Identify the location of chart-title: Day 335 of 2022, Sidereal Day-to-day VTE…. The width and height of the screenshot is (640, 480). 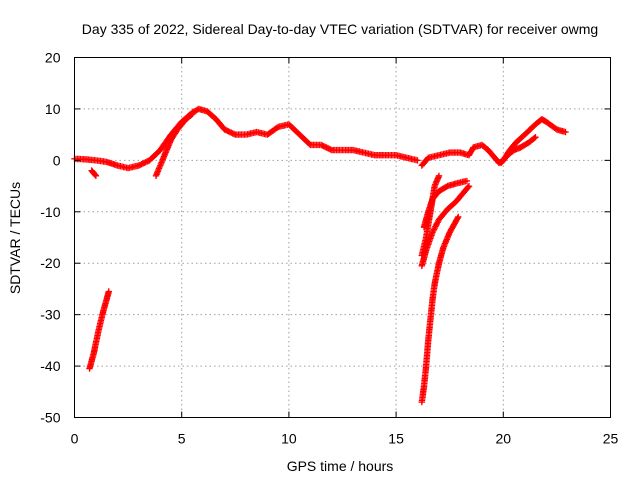
(340, 29).